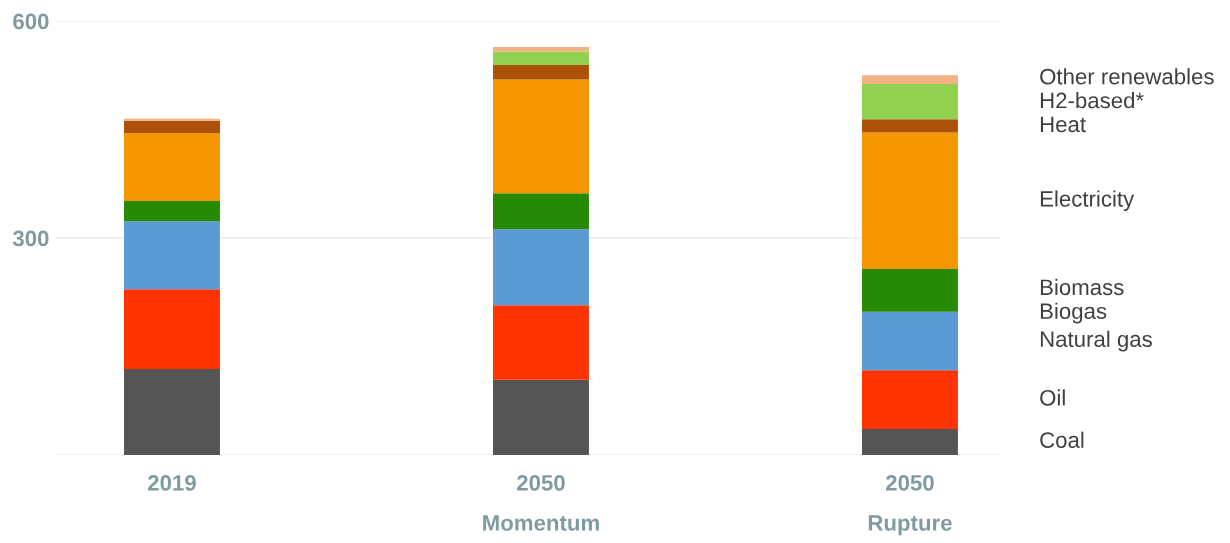  What do you see at coordinates (1087, 201) in the screenshot?
I see `text: Electricity` at bounding box center [1087, 201].